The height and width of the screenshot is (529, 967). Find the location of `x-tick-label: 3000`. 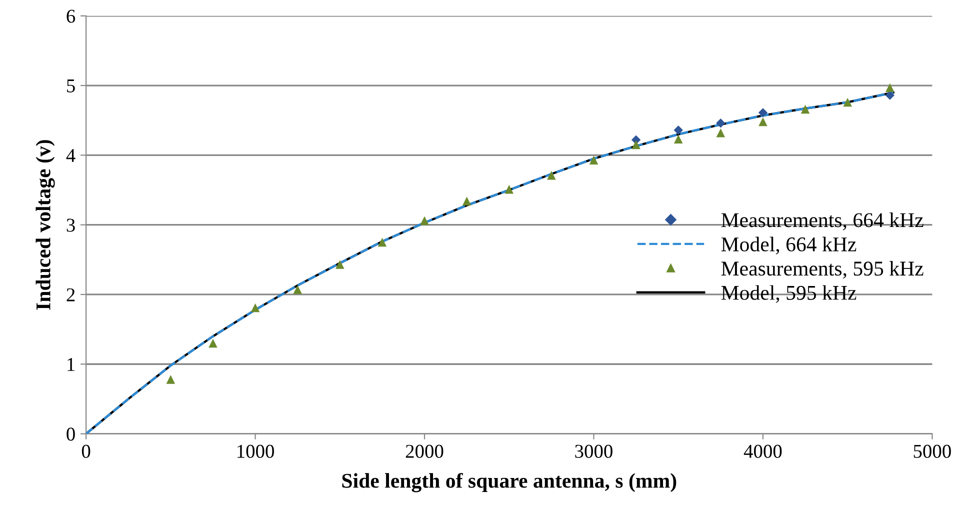

x-tick-label: 3000 is located at coordinates (593, 451).